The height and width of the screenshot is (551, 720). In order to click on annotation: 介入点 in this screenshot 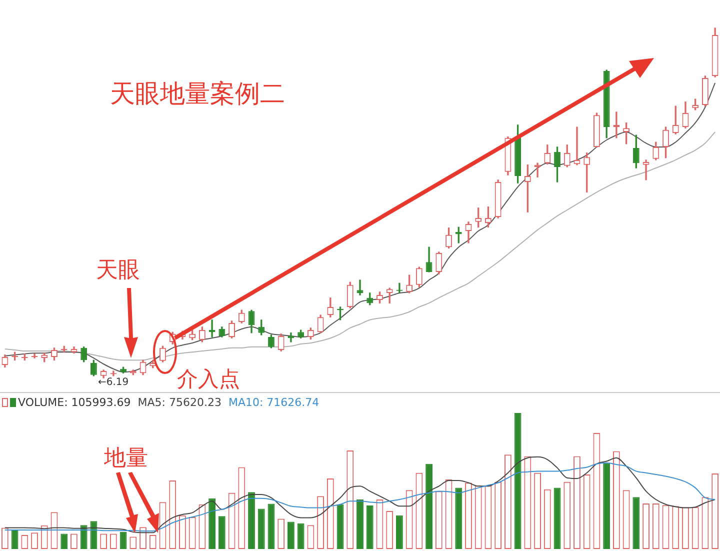, I will do `click(208, 379)`.